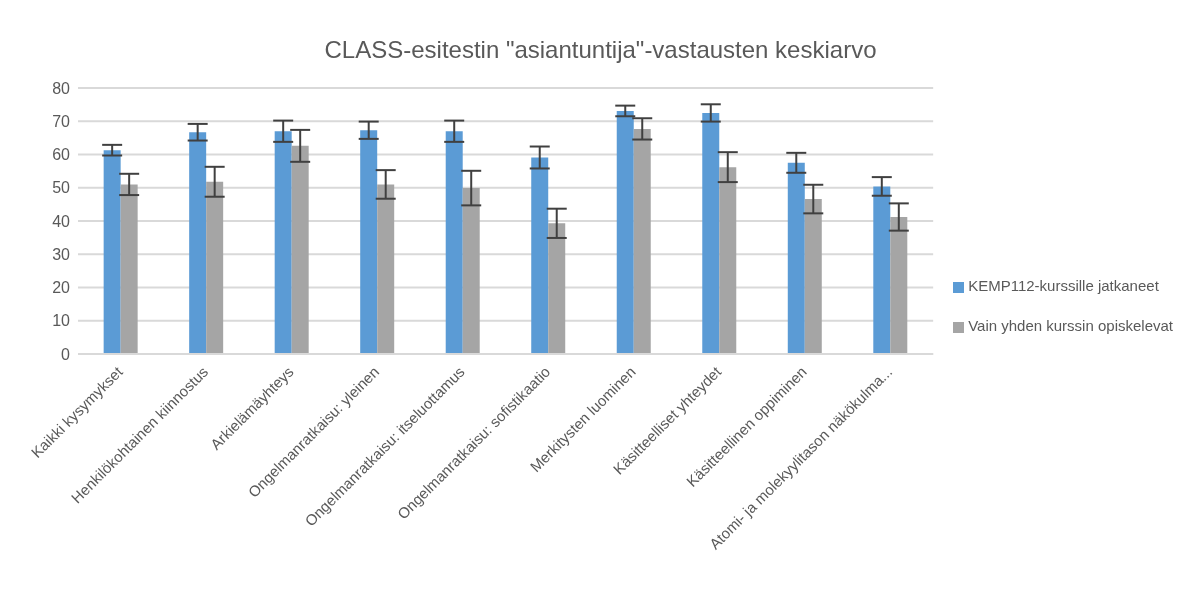 The height and width of the screenshot is (616, 1203). I want to click on y-tick-label: 20, so click(61, 288).